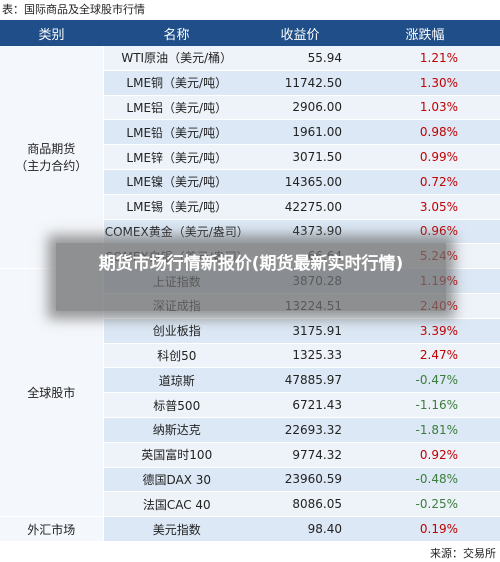 The image size is (500, 562). Describe the element at coordinates (300, 504) in the screenshot. I see `price-cell: 8086.05` at that location.